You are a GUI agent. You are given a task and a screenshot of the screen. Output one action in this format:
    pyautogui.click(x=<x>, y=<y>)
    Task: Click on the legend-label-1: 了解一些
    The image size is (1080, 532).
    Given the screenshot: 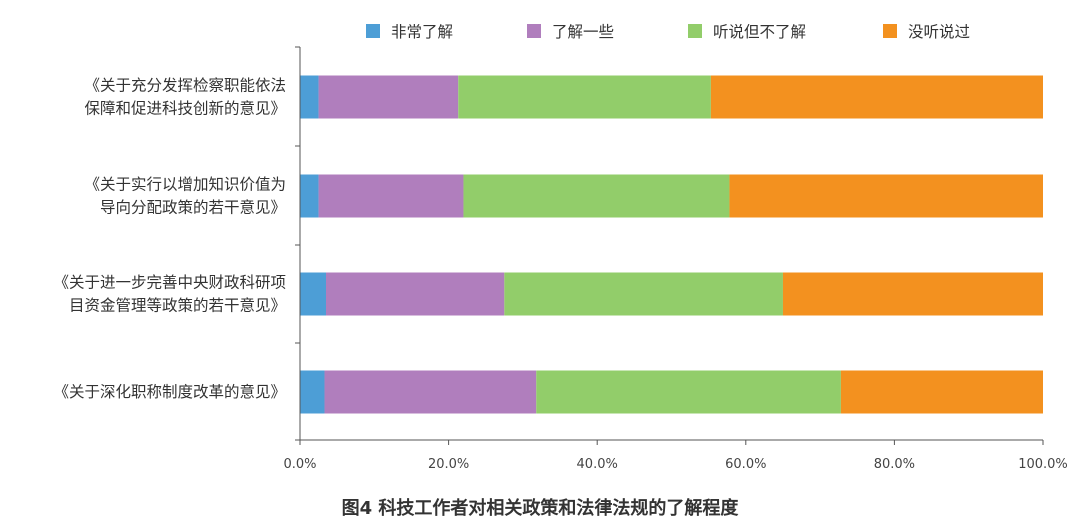 What is the action you would take?
    pyautogui.click(x=583, y=32)
    